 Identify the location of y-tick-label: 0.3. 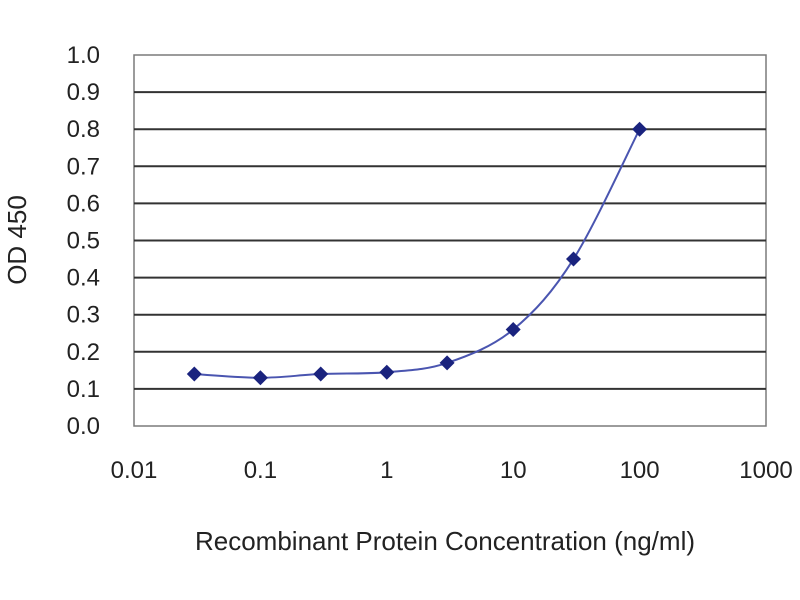
(83, 315).